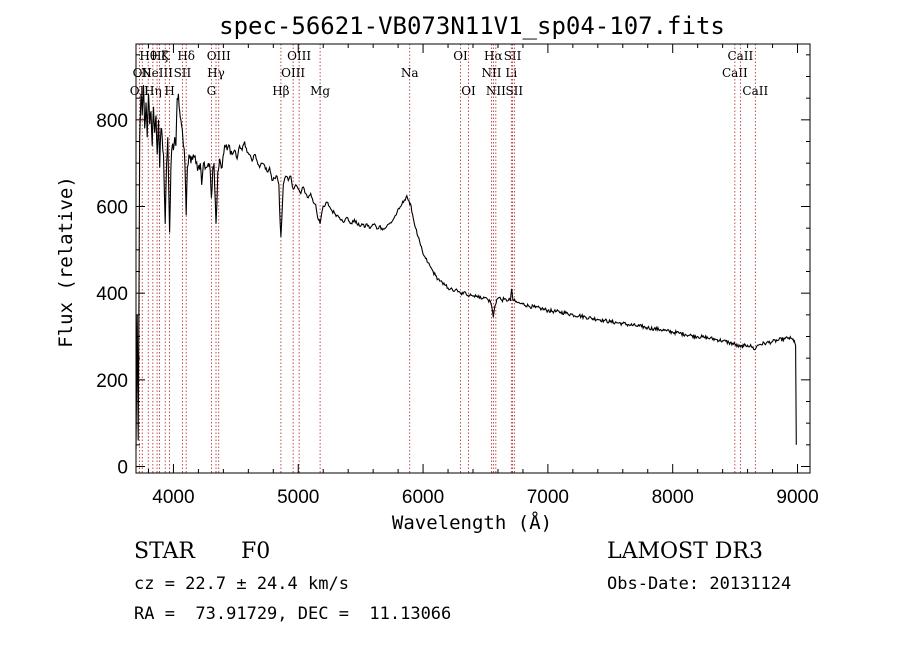 The height and width of the screenshot is (649, 900). What do you see at coordinates (293, 614) in the screenshot?
I see `coordinates: RA = 73.91729, DEC = 11.13066` at bounding box center [293, 614].